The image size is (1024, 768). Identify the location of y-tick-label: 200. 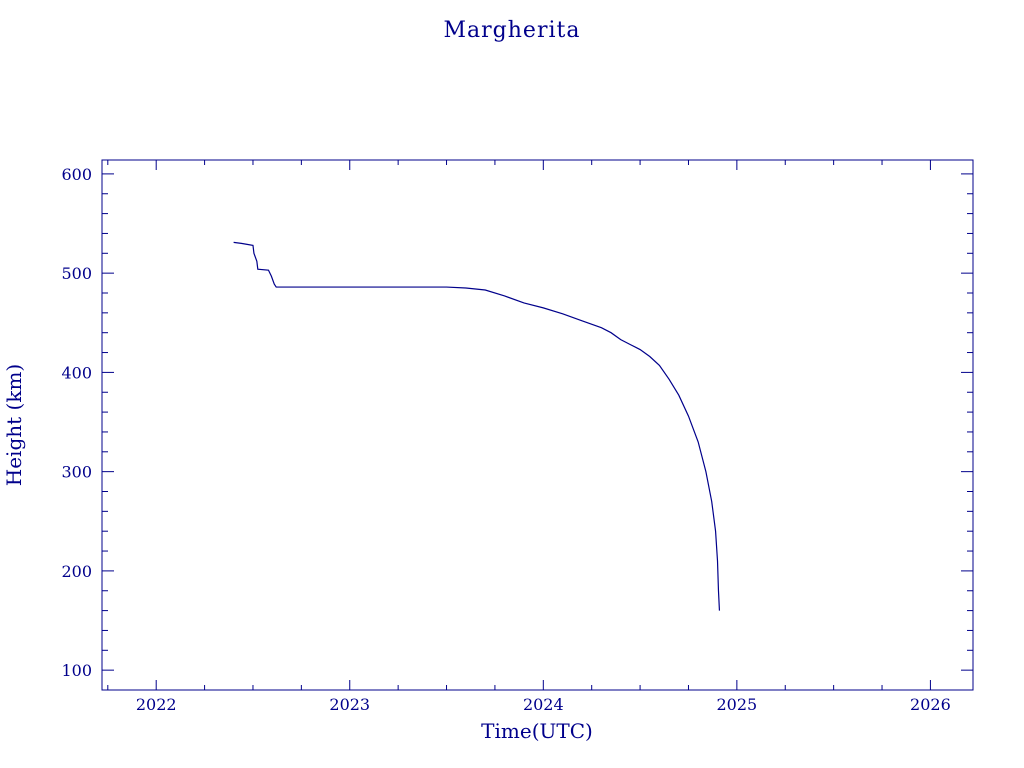
(76, 571).